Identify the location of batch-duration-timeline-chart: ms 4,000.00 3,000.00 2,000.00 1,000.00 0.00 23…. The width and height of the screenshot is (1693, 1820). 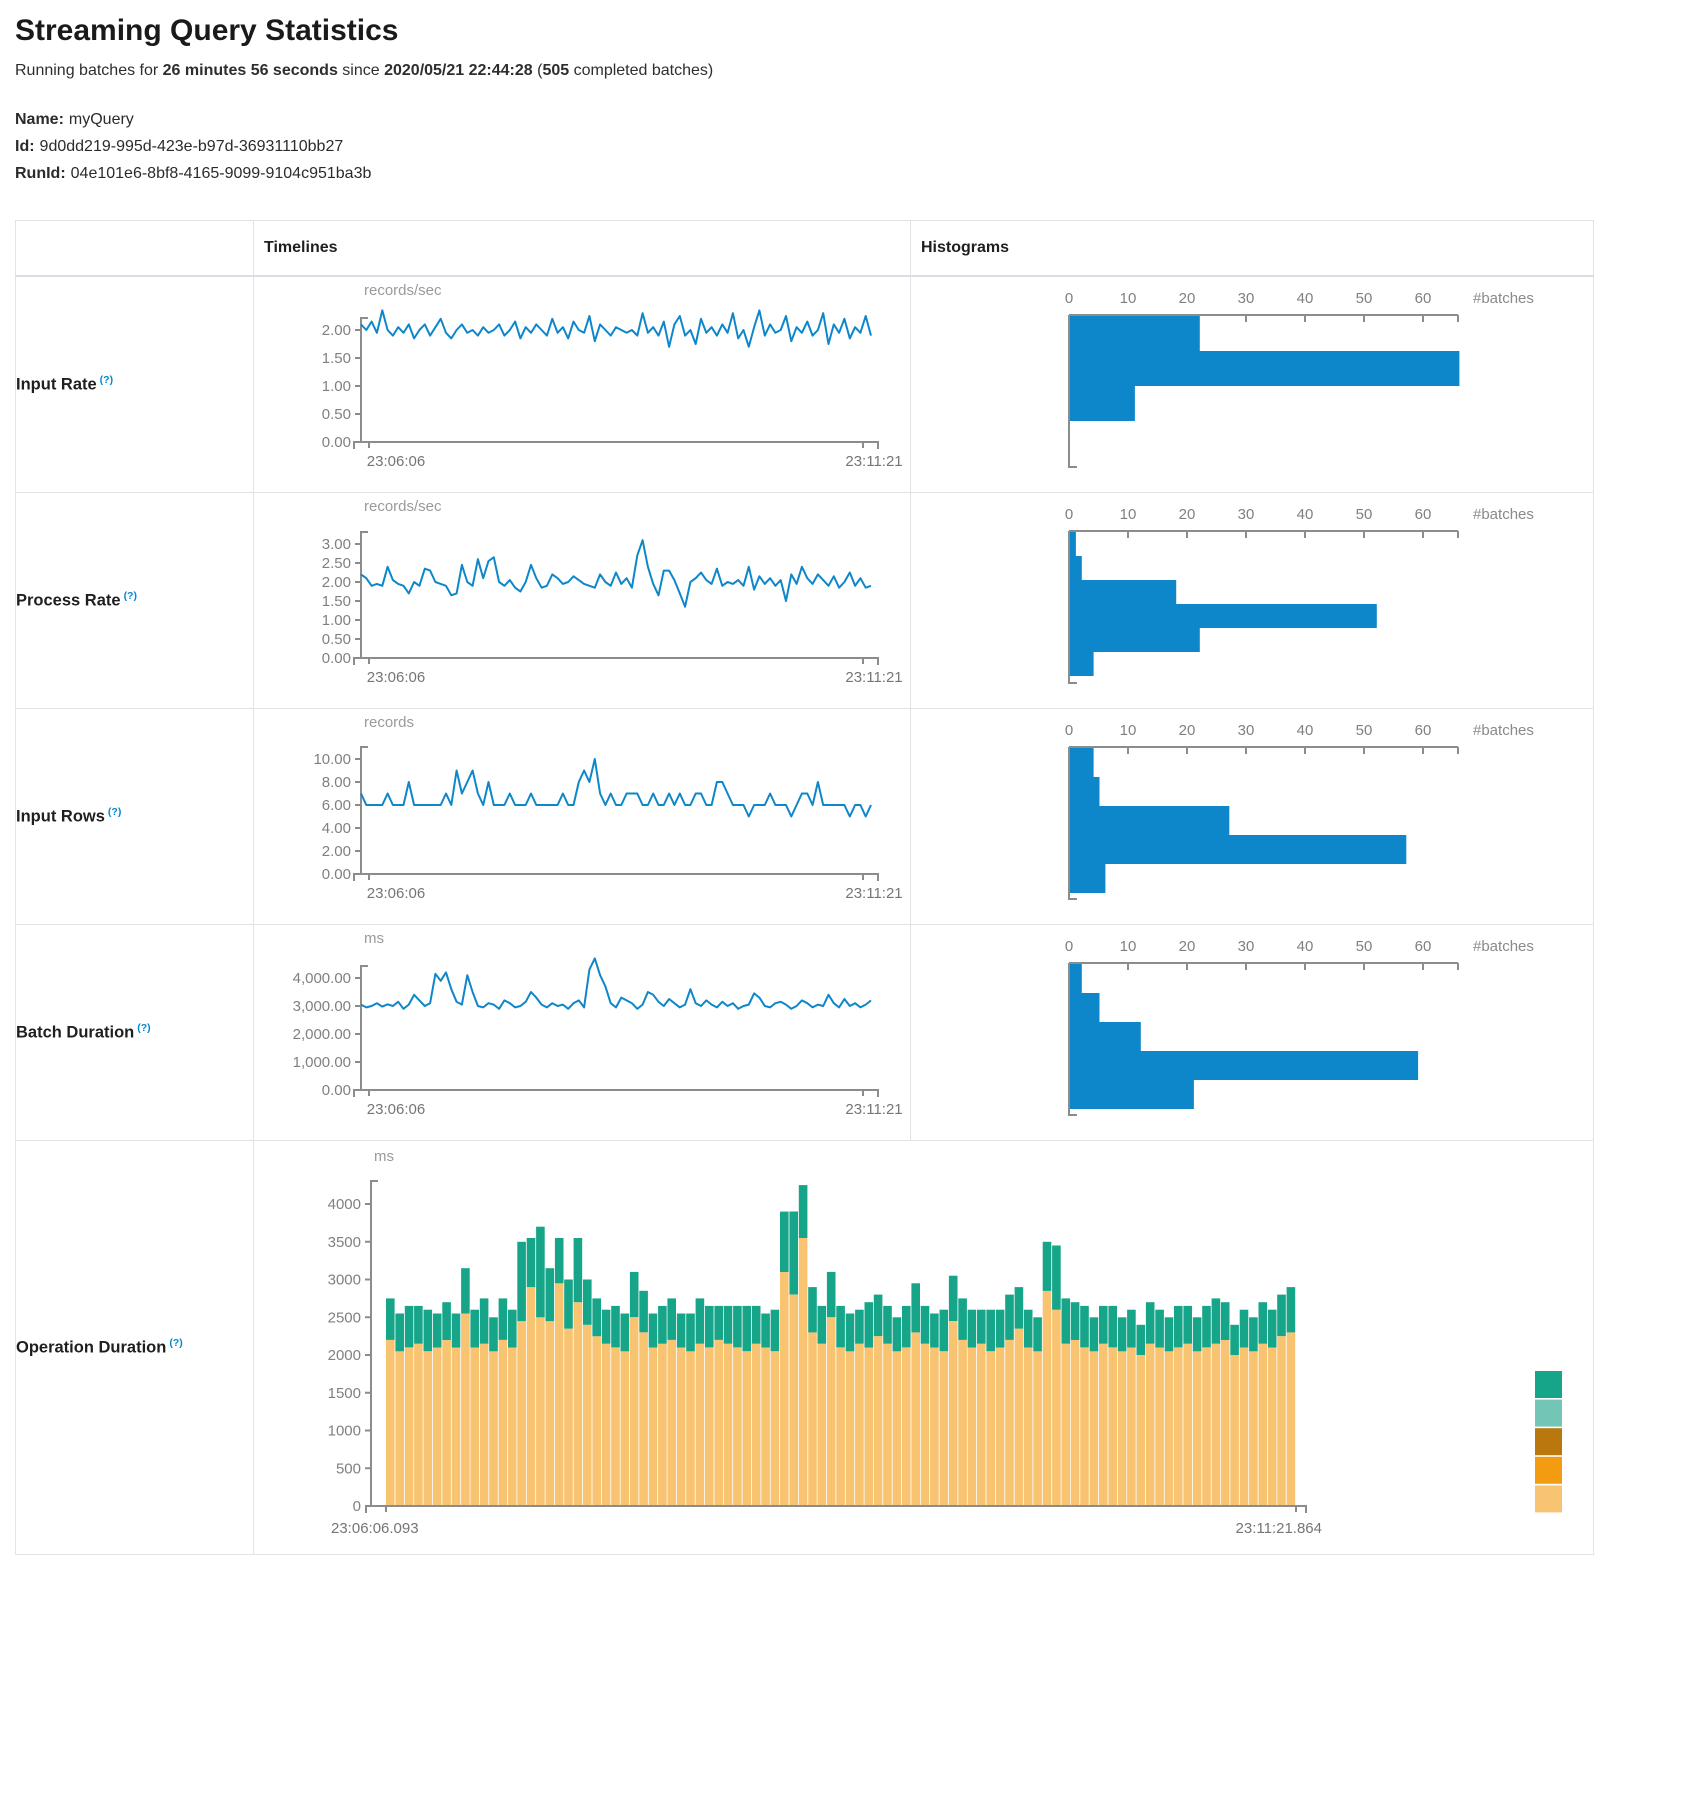
(582, 1032).